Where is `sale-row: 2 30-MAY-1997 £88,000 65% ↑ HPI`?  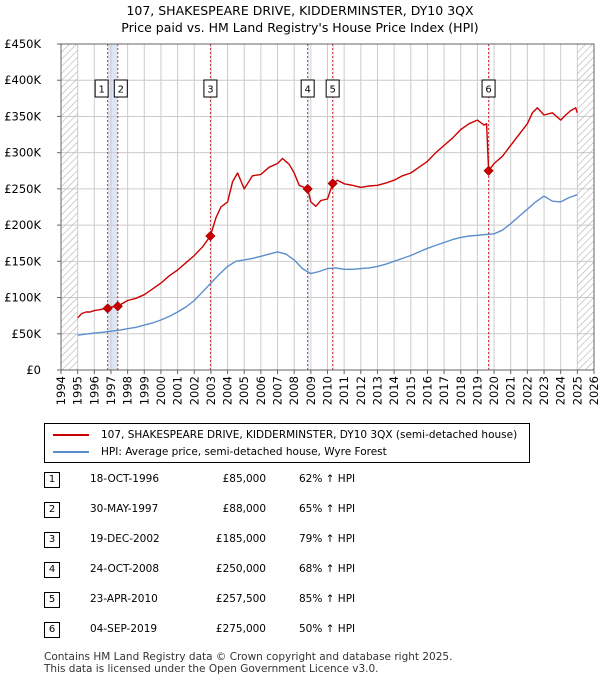
sale-row: 2 30-MAY-1997 £88,000 65% ↑ HPI is located at coordinates (224, 511).